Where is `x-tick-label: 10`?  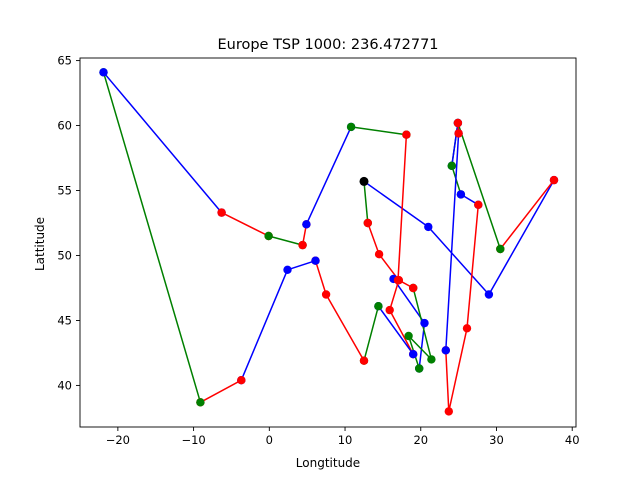 x-tick-label: 10 is located at coordinates (345, 440).